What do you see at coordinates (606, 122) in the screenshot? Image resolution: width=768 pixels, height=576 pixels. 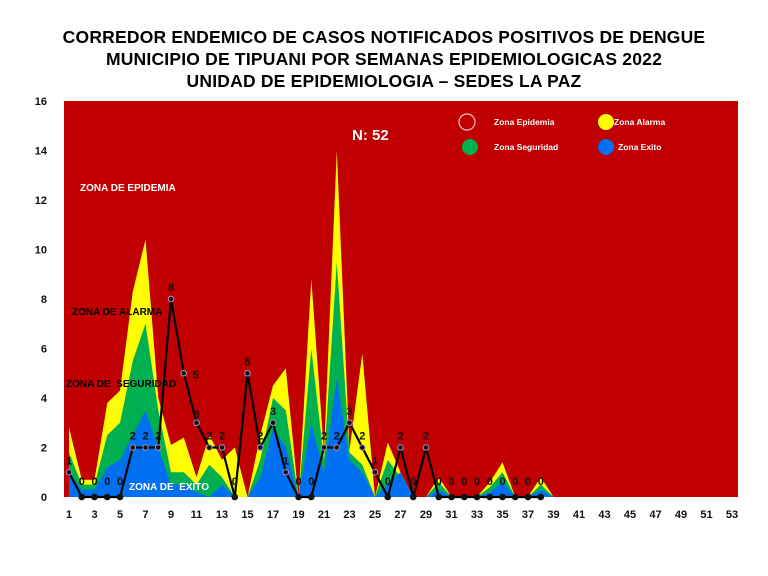 I see `zona-alarma-legend-marker` at bounding box center [606, 122].